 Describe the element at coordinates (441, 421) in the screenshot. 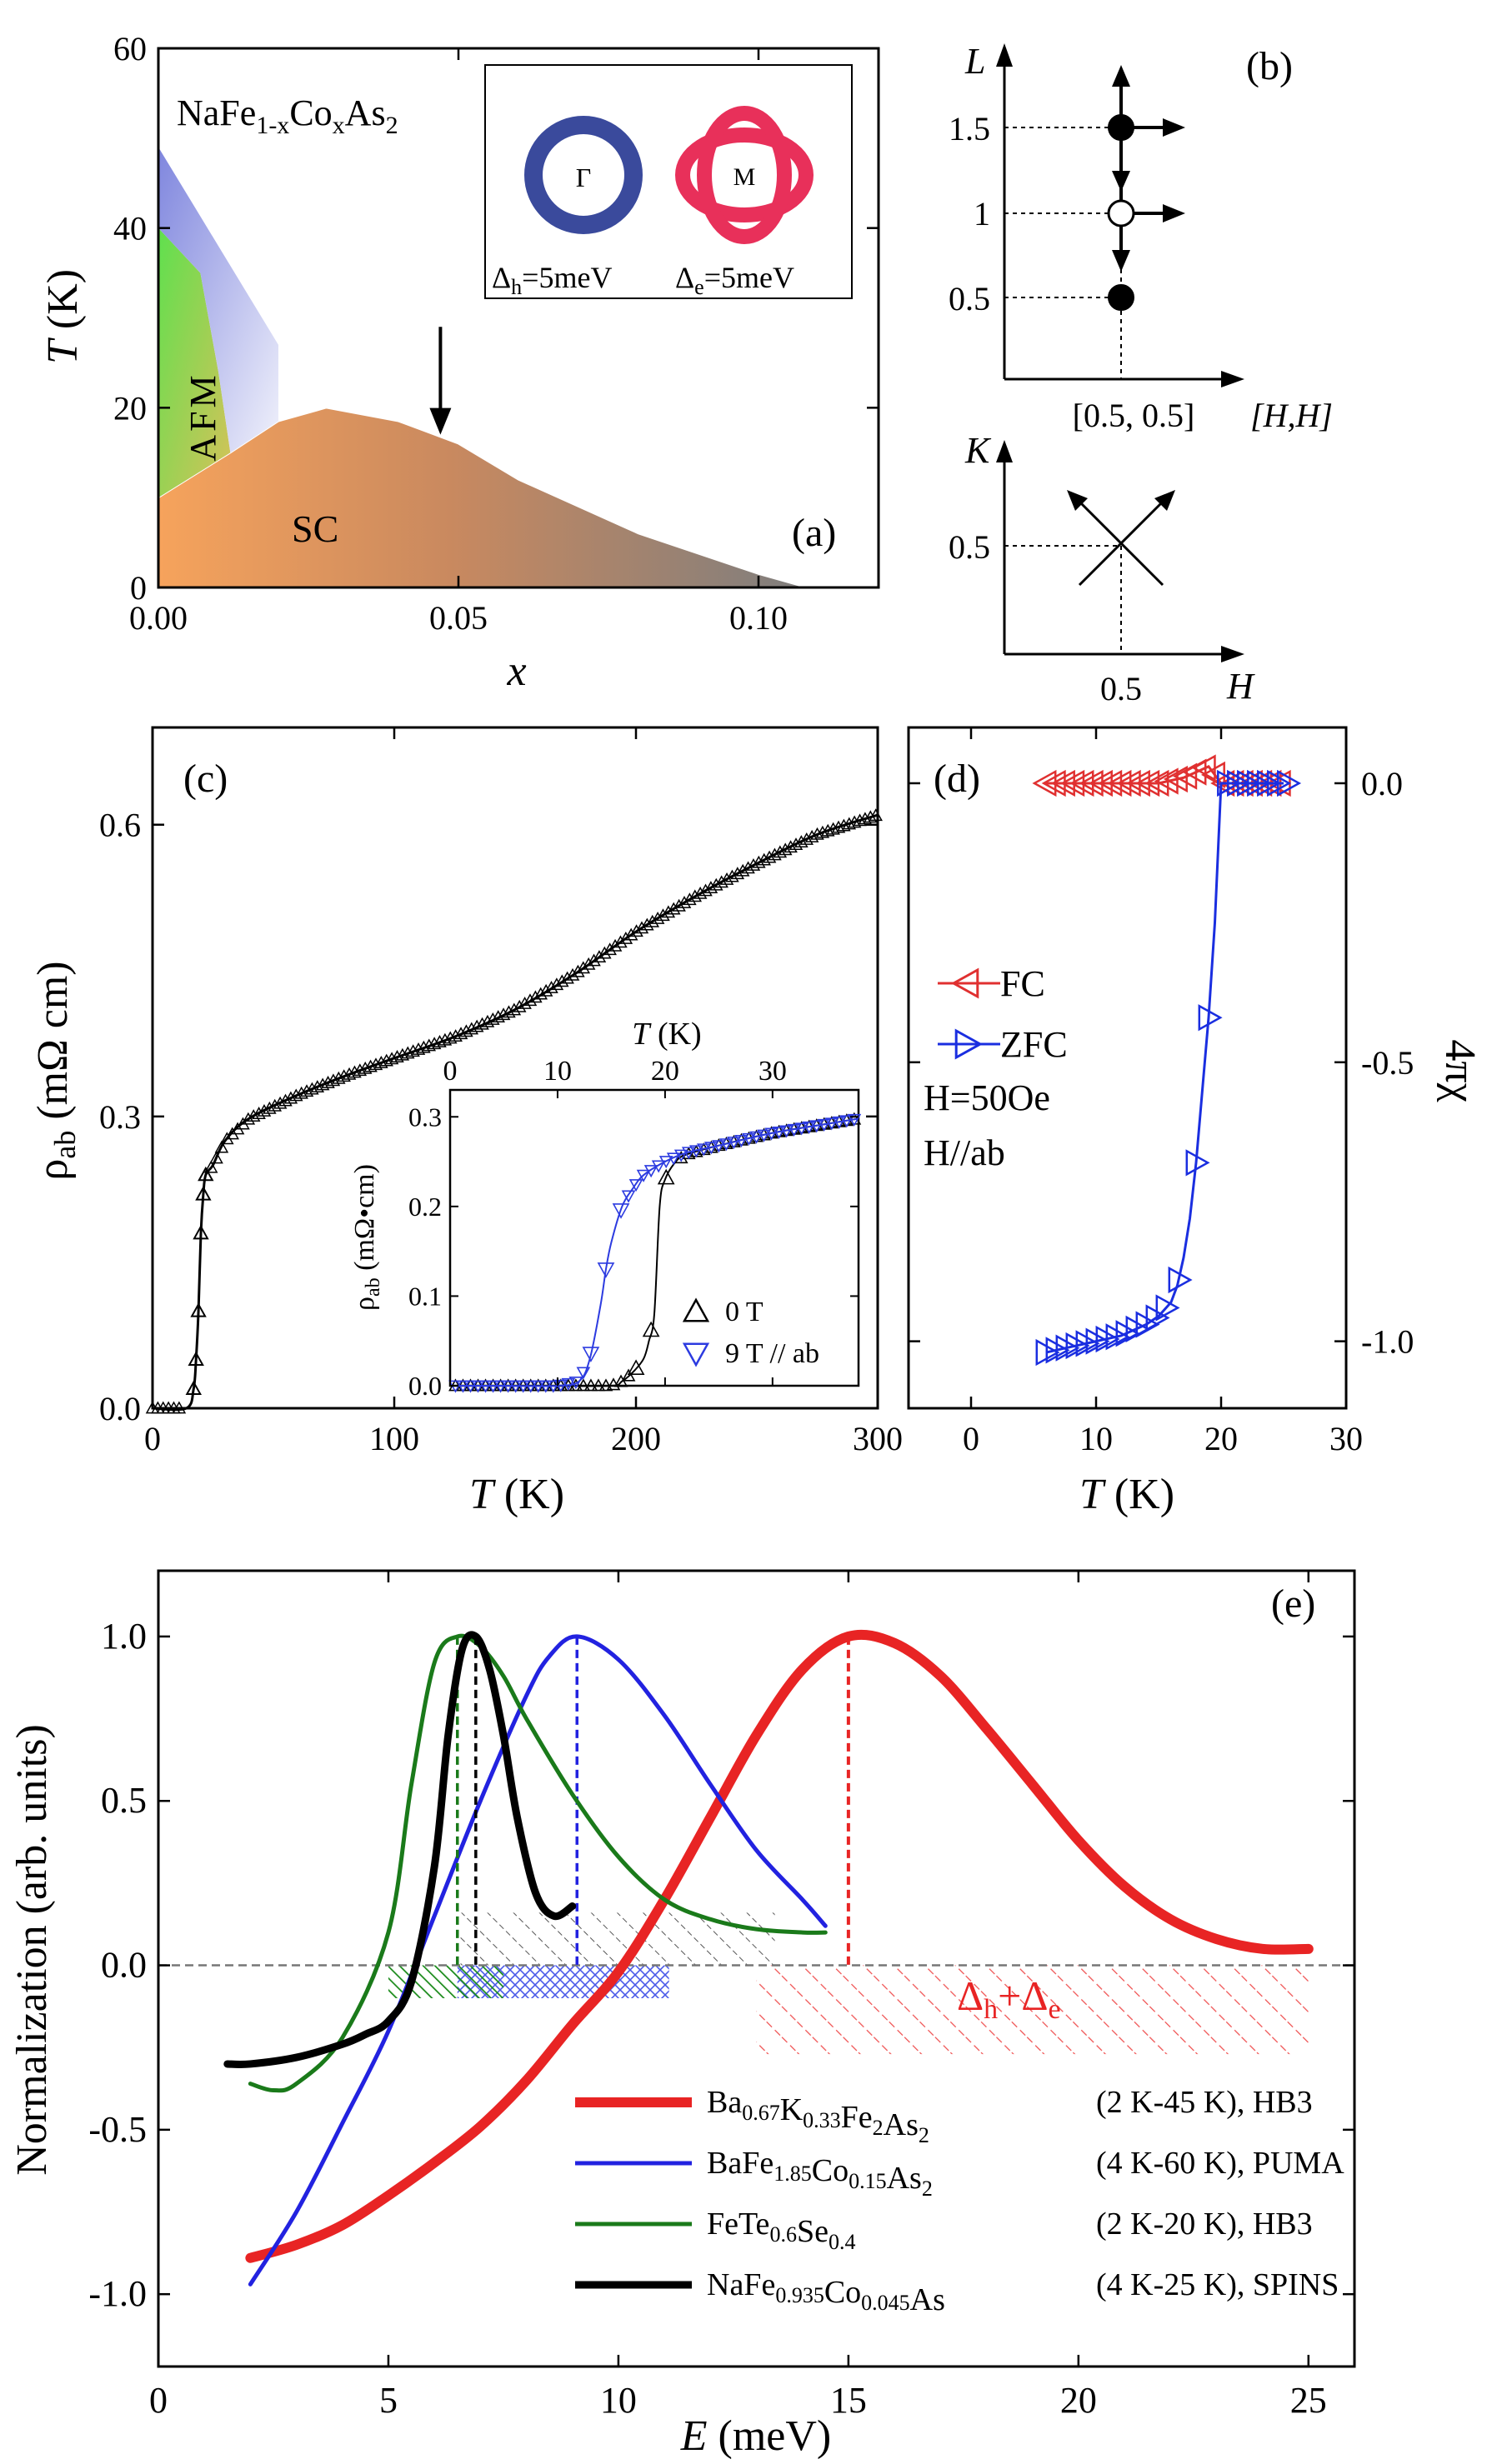

I see `arrow-head` at that location.